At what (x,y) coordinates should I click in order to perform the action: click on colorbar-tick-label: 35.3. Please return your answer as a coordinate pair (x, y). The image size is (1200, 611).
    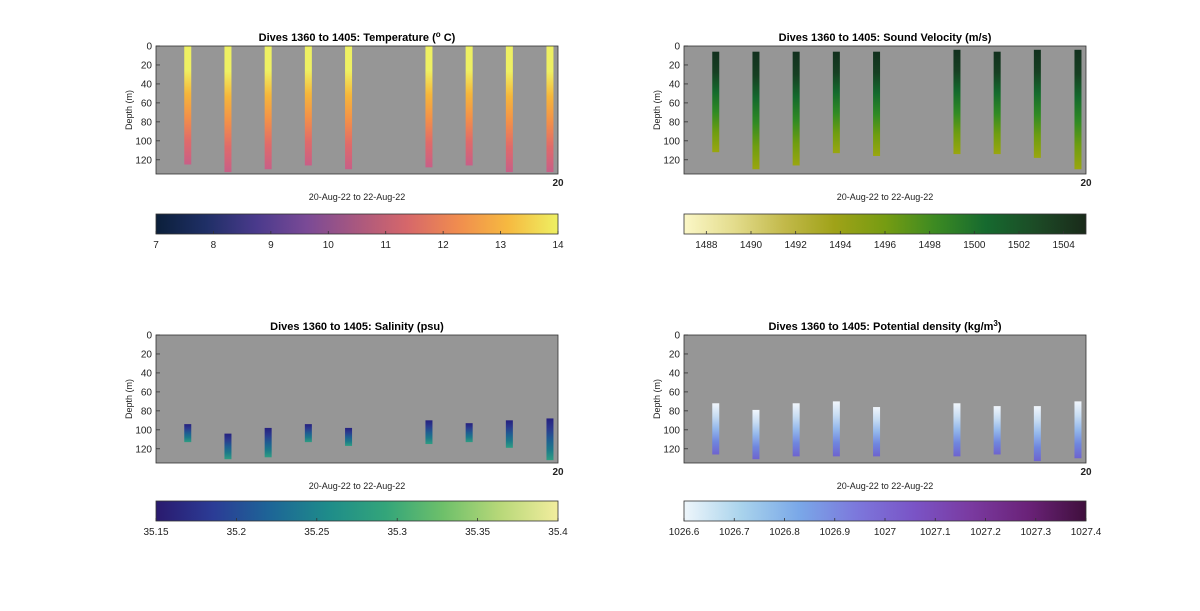
    Looking at the image, I should click on (397, 532).